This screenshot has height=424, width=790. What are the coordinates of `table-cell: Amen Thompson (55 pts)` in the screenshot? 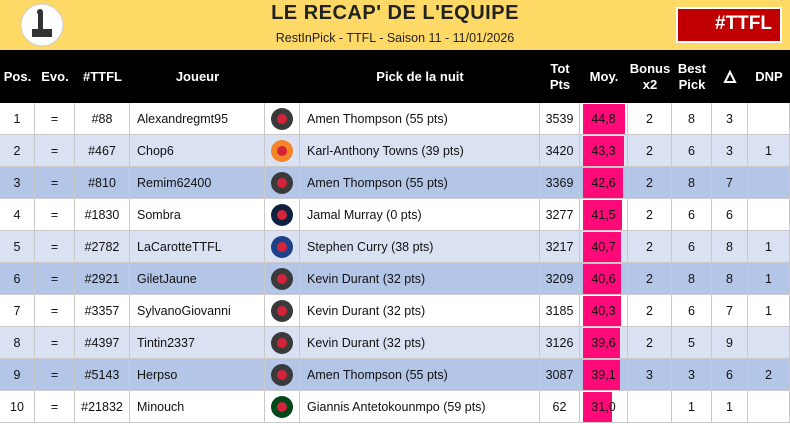 It's located at (420, 119).